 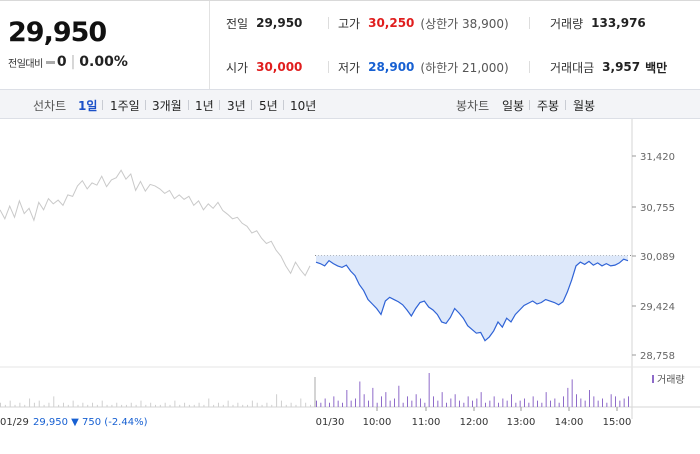 I want to click on x-tick-label: 14:00, so click(x=569, y=422).